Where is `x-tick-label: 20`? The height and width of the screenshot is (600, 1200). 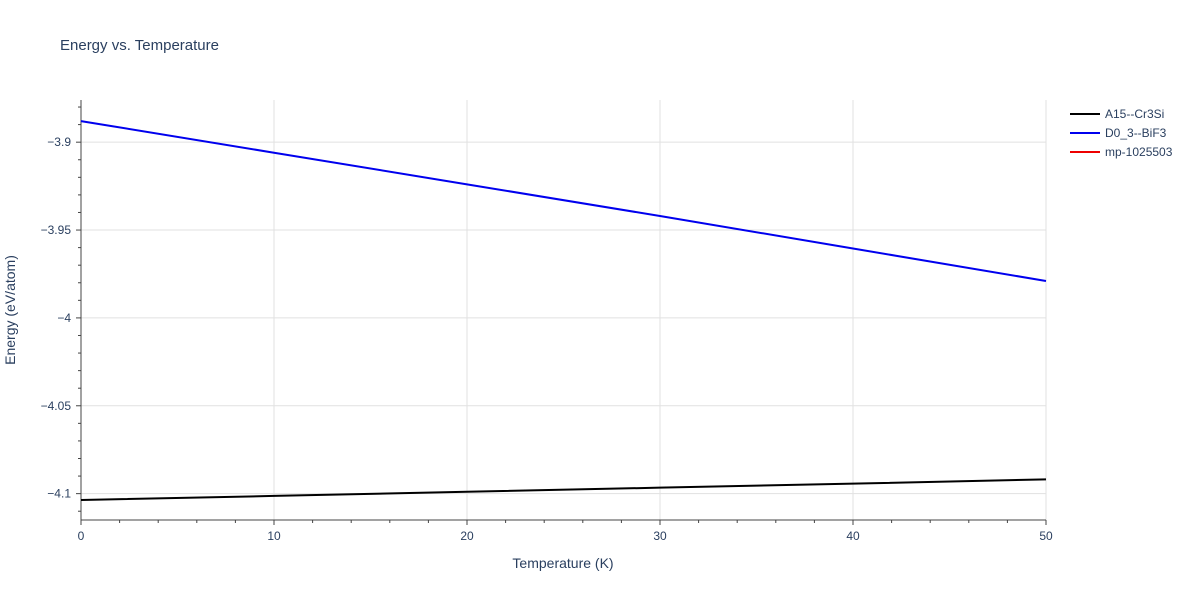 x-tick-label: 20 is located at coordinates (467, 536).